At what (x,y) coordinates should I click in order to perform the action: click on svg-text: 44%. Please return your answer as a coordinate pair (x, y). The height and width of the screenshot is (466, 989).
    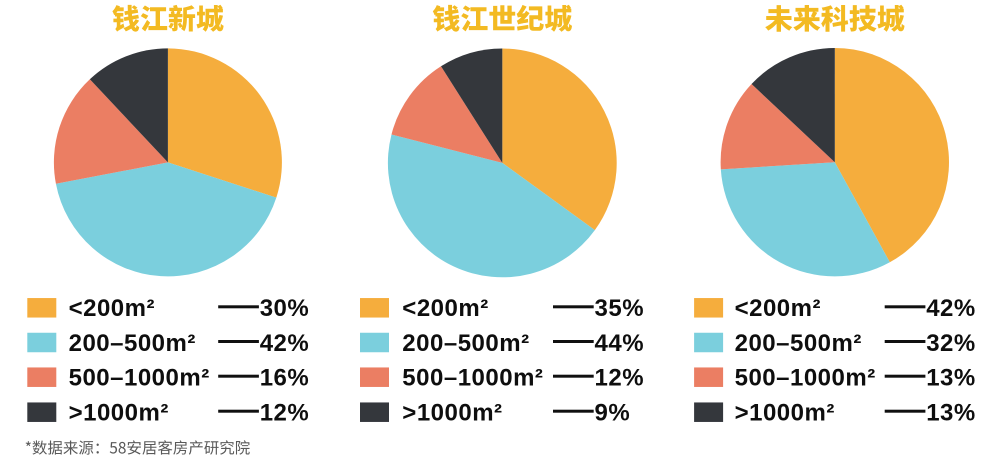
    Looking at the image, I should click on (620, 343).